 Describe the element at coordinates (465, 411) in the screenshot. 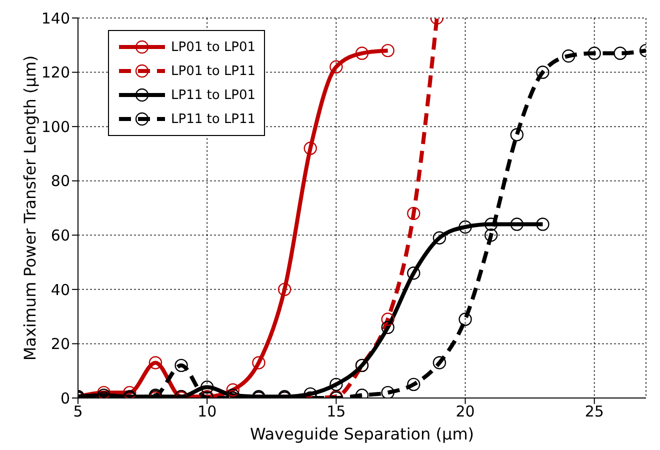

I see `x-tick-label: 20` at that location.